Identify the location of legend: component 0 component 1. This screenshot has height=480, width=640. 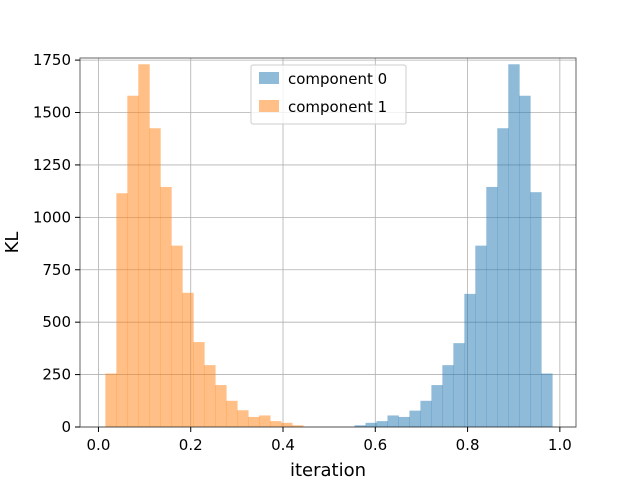
(328, 94).